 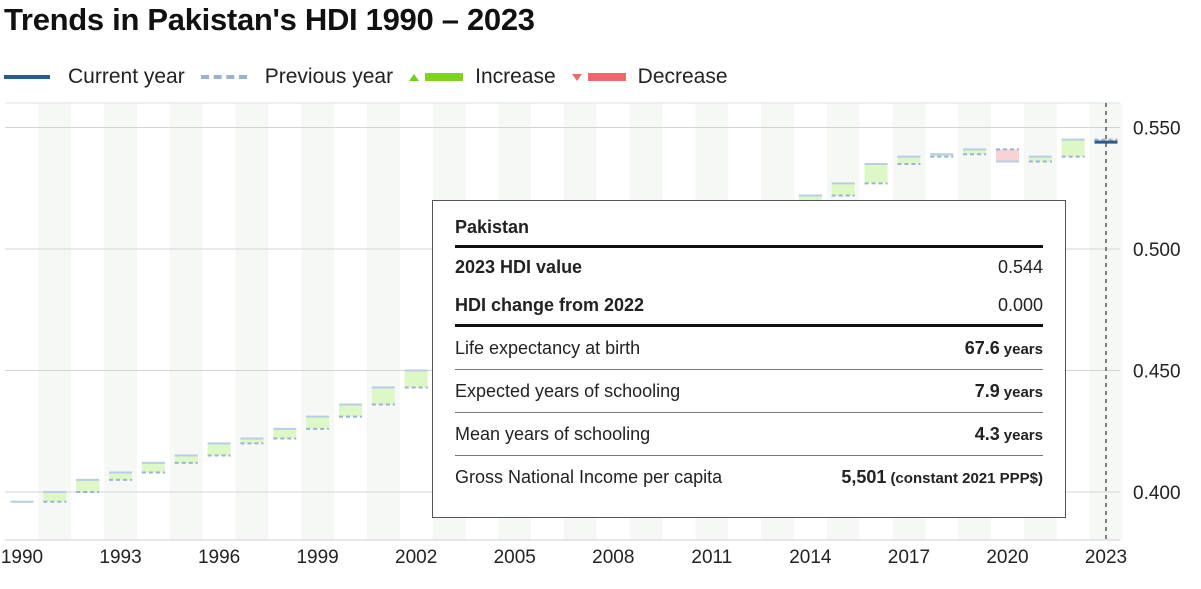 I want to click on legend-increase: Increase, so click(x=482, y=77).